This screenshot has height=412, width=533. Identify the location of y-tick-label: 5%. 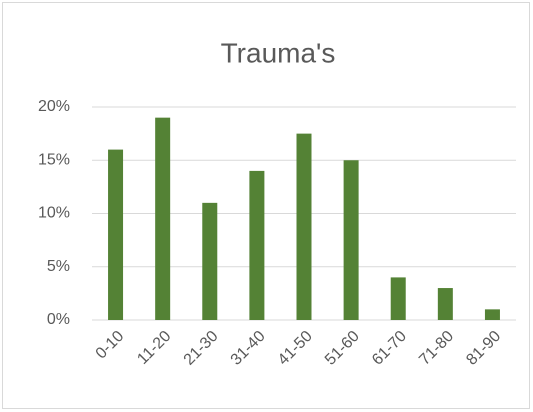
(58, 266).